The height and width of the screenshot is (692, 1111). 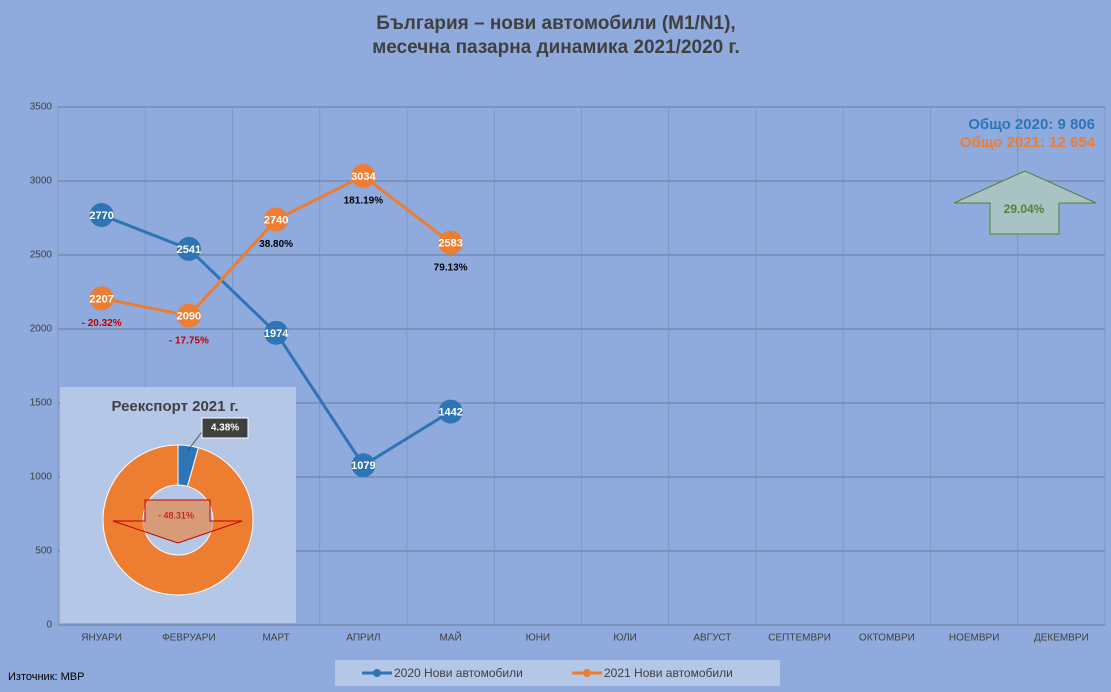 What do you see at coordinates (189, 638) in the screenshot?
I see `x-tick-label: ФЕВРУАРИ` at bounding box center [189, 638].